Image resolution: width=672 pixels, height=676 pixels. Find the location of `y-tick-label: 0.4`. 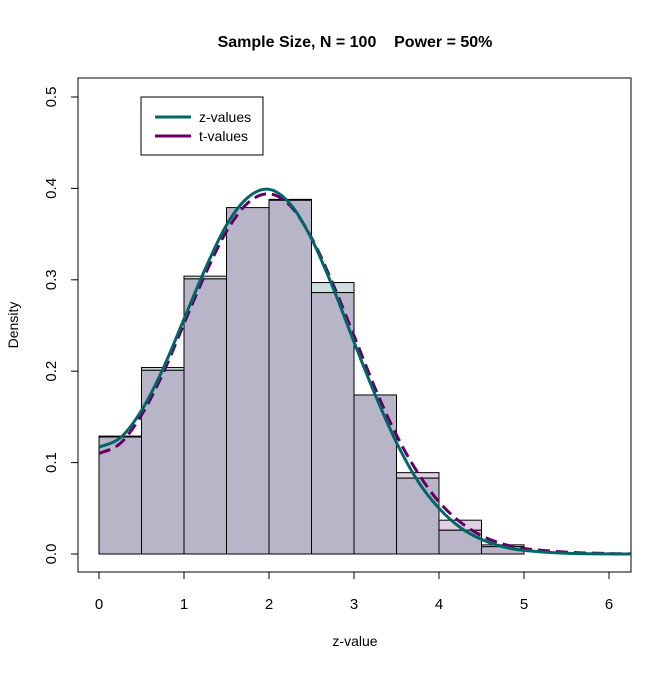

y-tick-label: 0.4 is located at coordinates (51, 188).